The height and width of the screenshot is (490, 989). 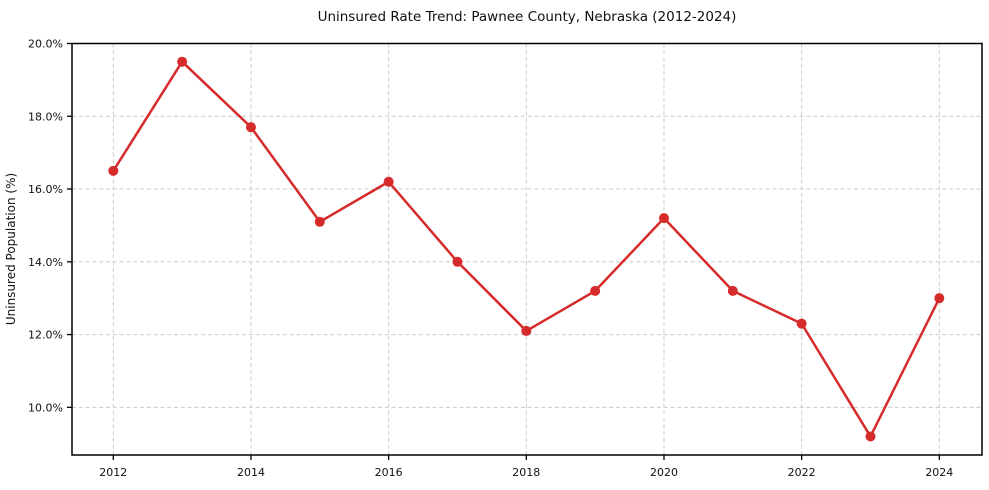 What do you see at coordinates (389, 472) in the screenshot?
I see `x-tick-label: 2016` at bounding box center [389, 472].